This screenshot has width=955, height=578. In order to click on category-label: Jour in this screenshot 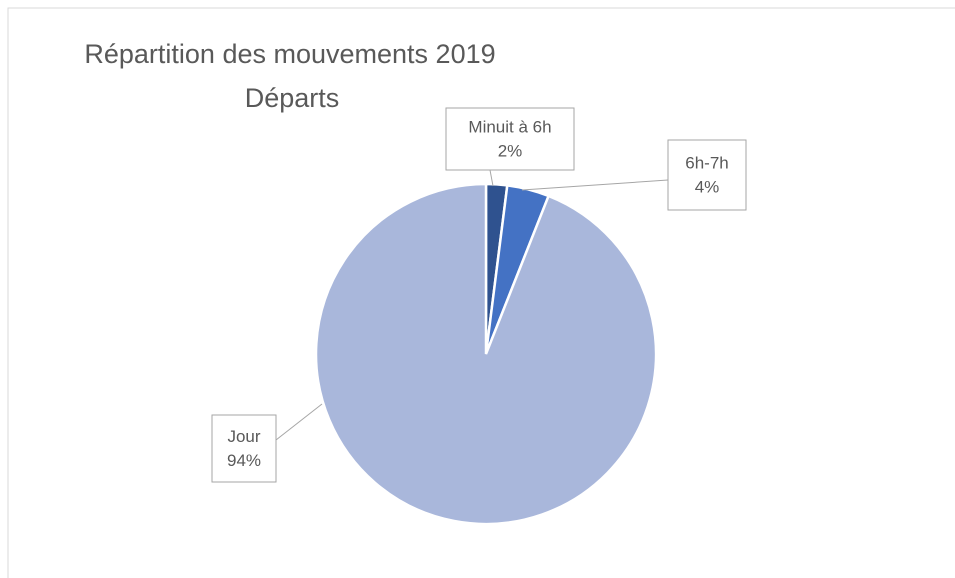, I will do `click(243, 436)`.